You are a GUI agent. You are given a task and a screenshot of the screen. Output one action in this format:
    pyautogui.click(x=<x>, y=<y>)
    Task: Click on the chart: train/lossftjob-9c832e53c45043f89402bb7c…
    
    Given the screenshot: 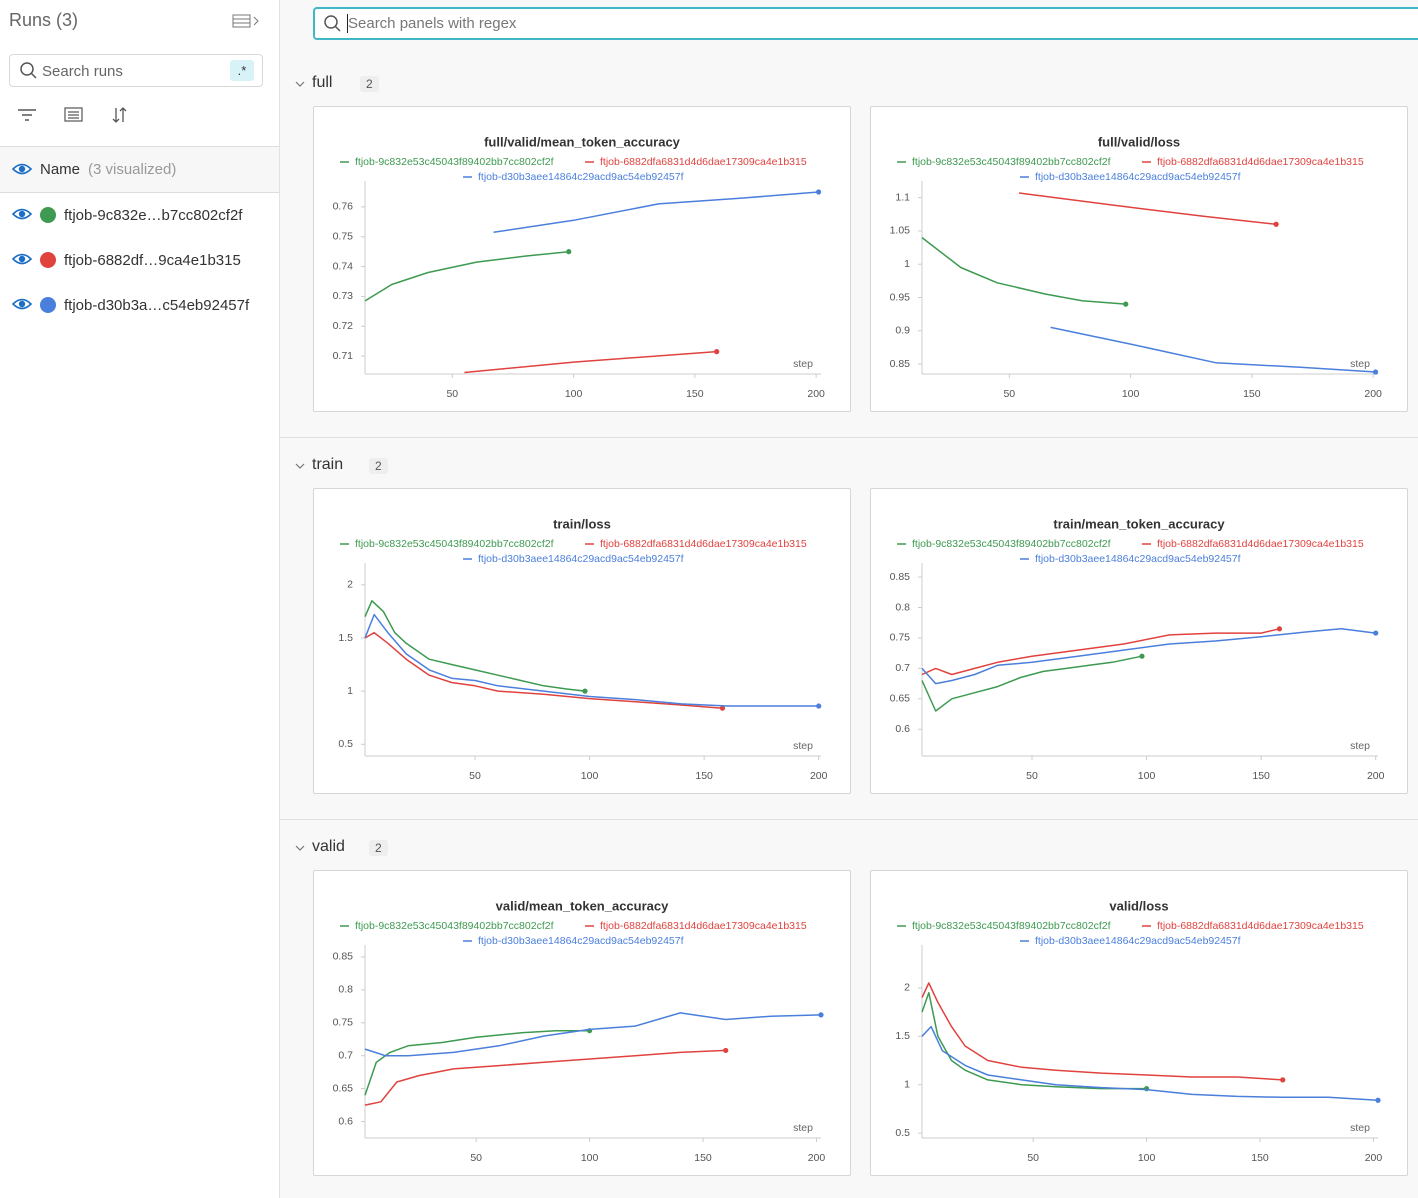 What is the action you would take?
    pyautogui.click(x=582, y=641)
    